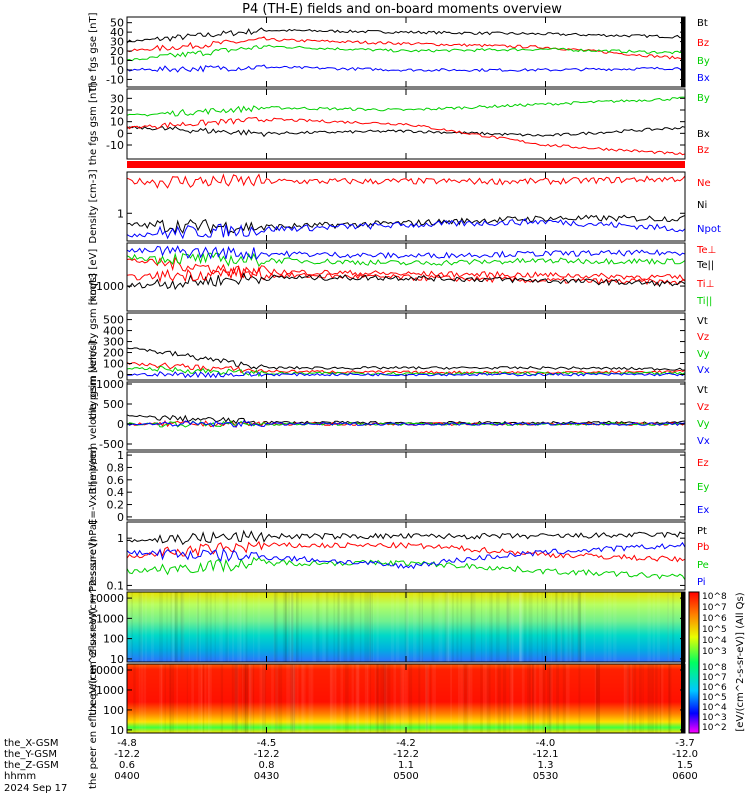 The width and height of the screenshot is (750, 804). What do you see at coordinates (703, 134) in the screenshot?
I see `legend-fgs_gsm-1: Bx` at bounding box center [703, 134].